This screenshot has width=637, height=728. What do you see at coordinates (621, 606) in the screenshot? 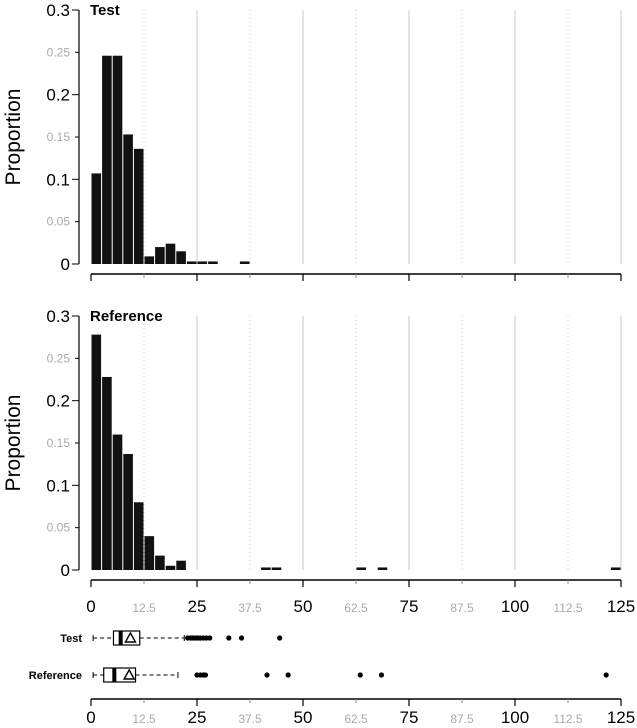
I see `reference-x-tick-label: 125` at bounding box center [621, 606].